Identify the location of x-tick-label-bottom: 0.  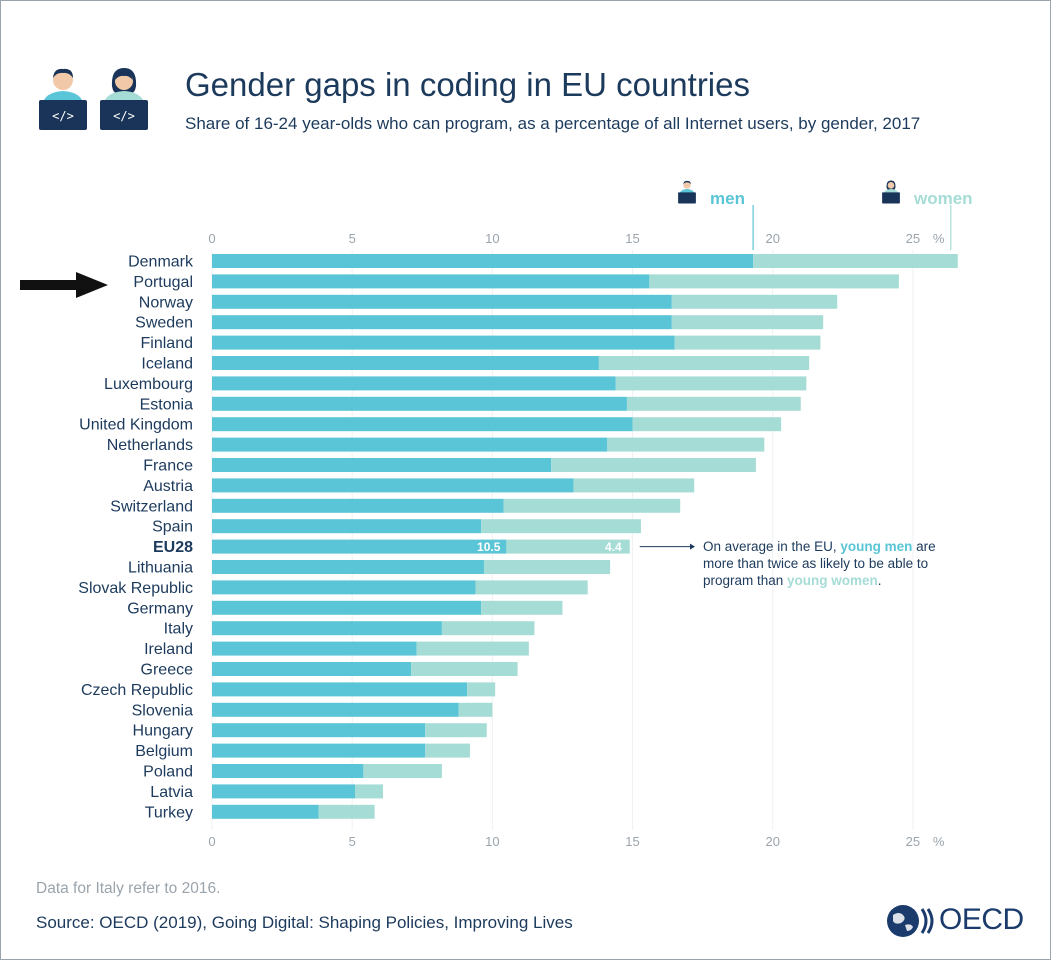
(211, 841).